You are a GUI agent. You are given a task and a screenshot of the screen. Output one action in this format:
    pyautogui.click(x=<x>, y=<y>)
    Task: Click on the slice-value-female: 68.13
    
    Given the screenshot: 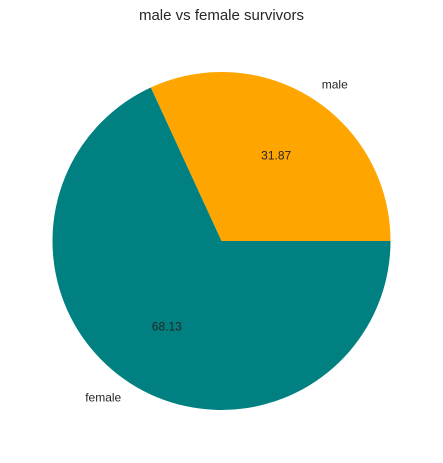 What is the action you would take?
    pyautogui.click(x=167, y=326)
    